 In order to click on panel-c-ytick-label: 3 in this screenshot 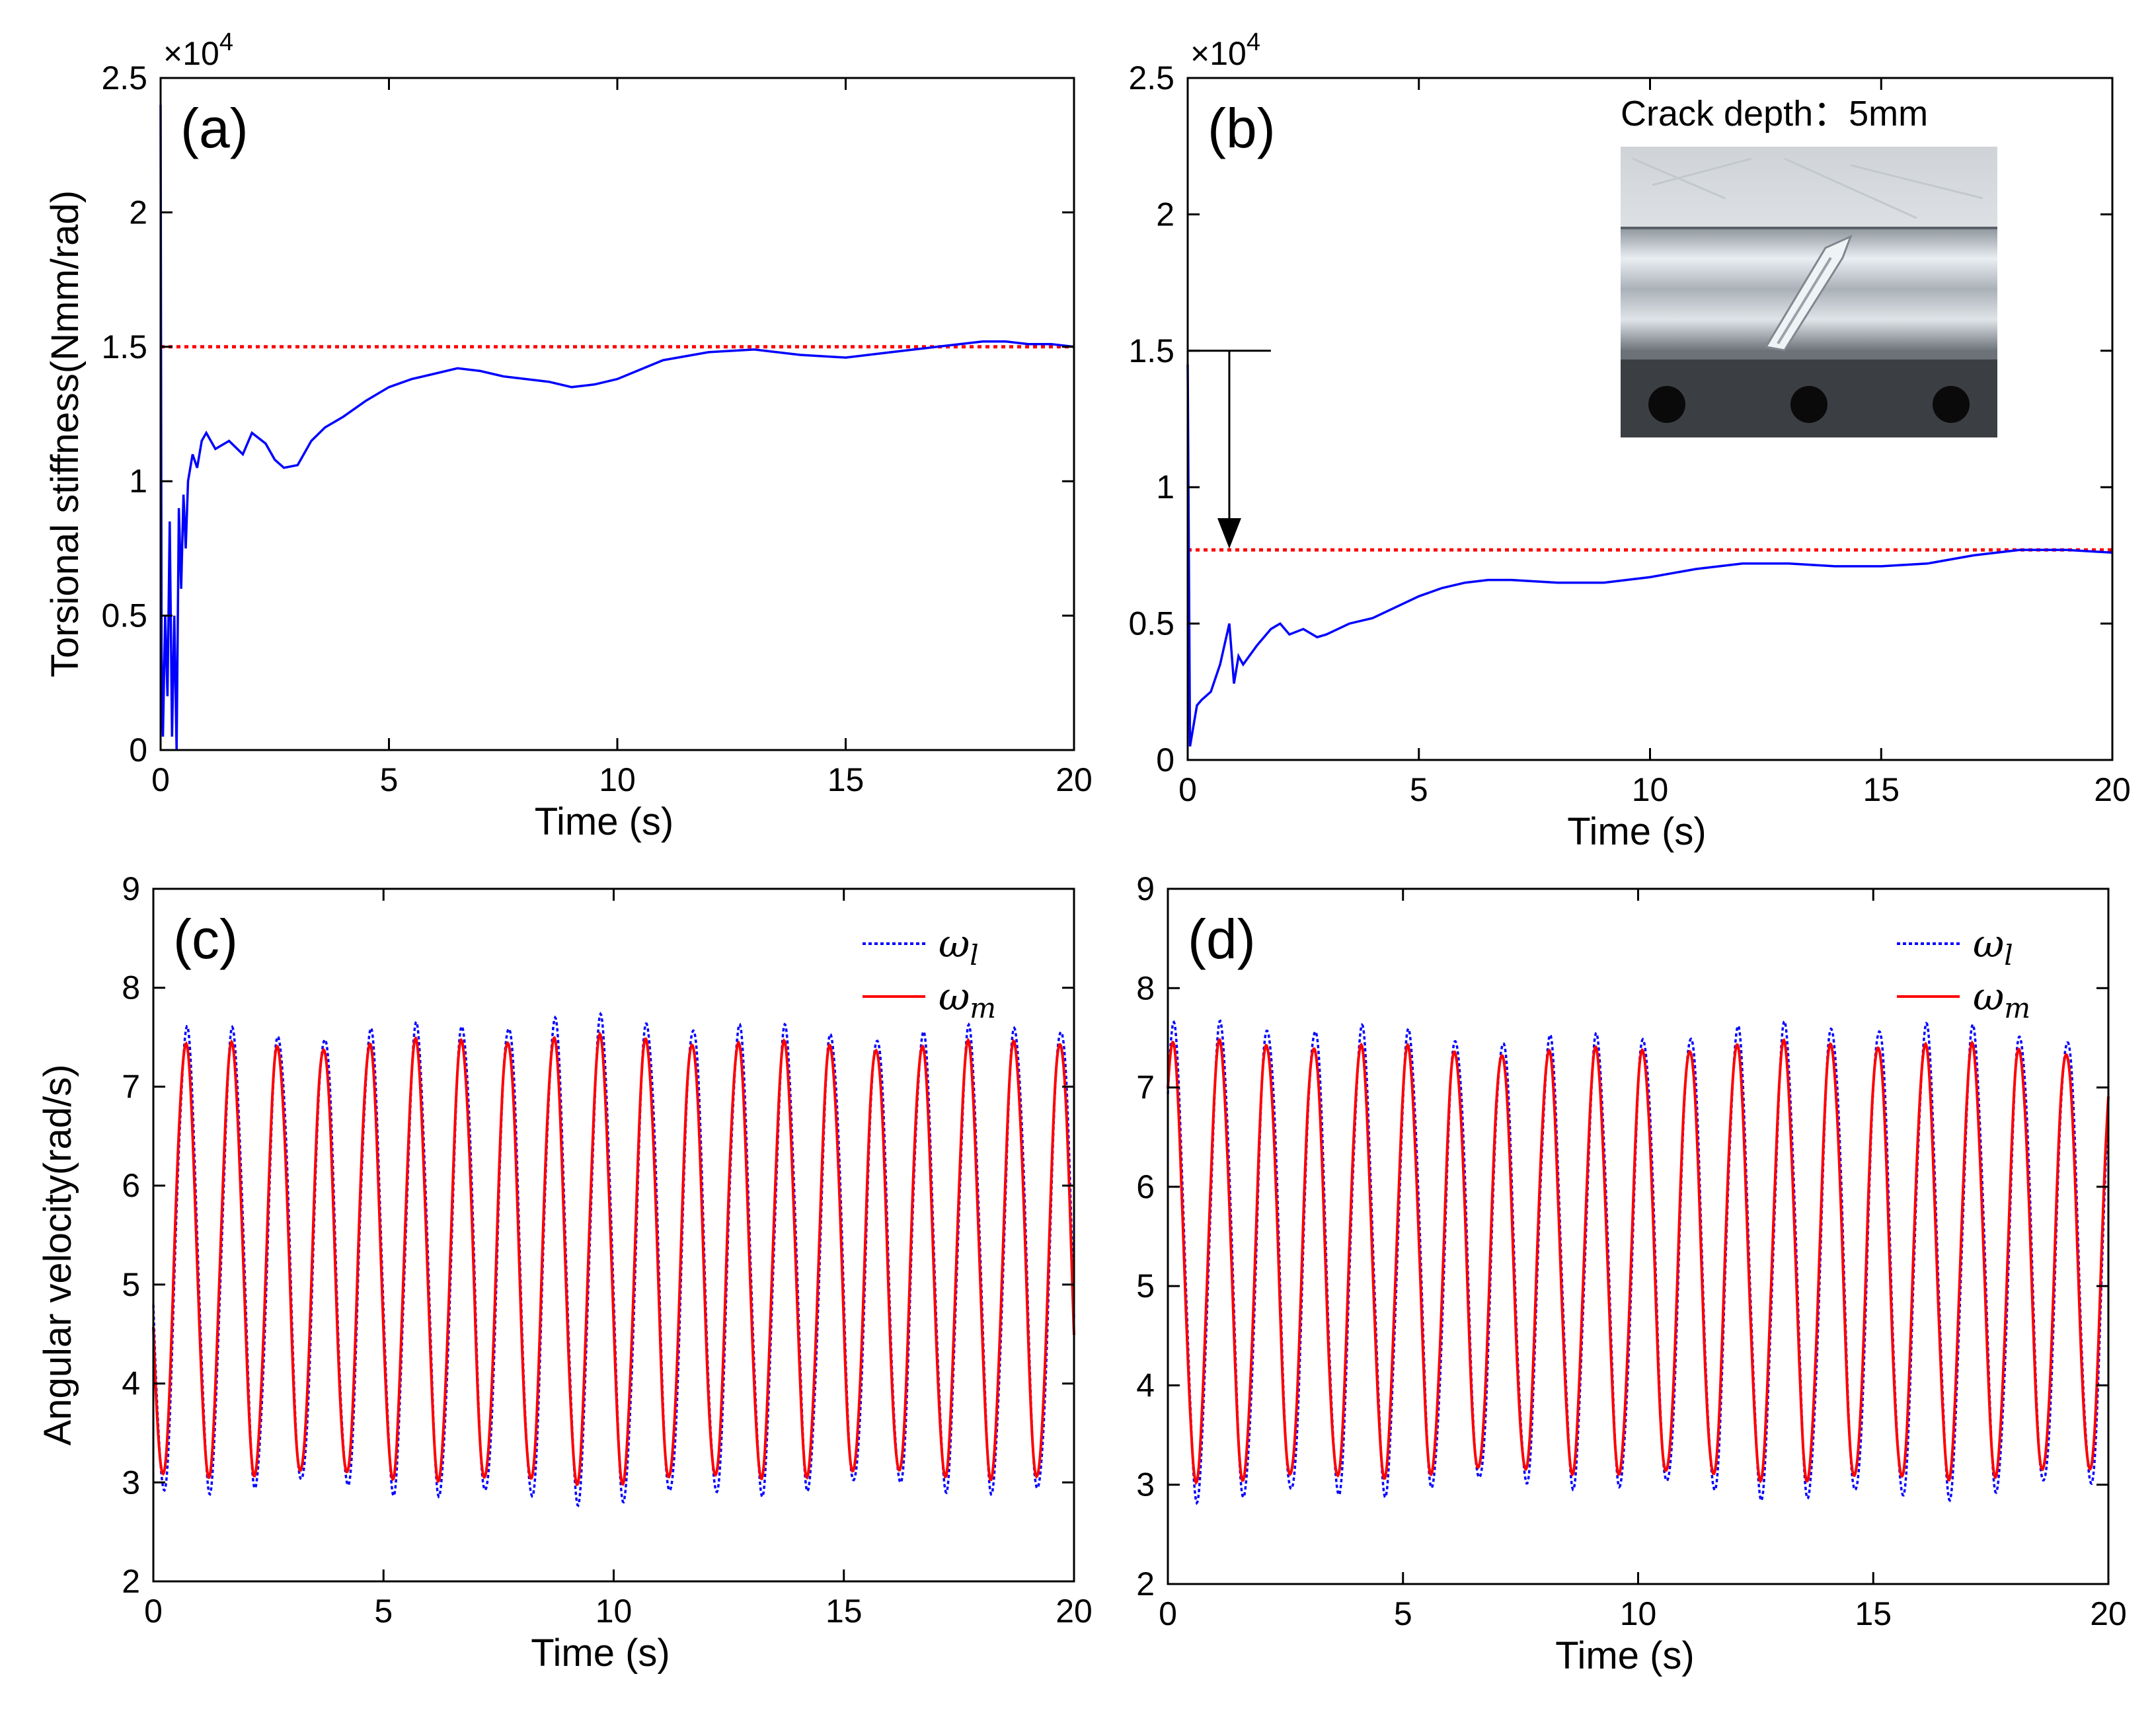, I will do `click(131, 1482)`.